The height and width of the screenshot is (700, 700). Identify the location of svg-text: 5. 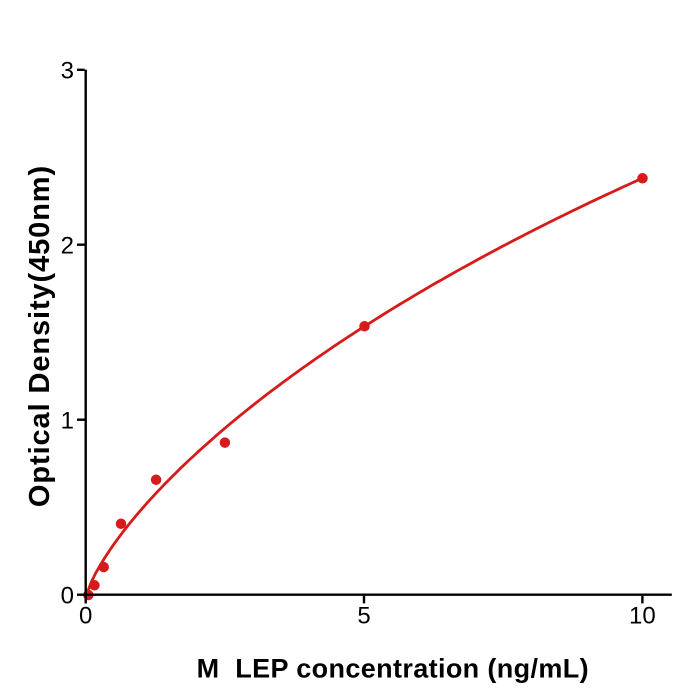
(363, 616).